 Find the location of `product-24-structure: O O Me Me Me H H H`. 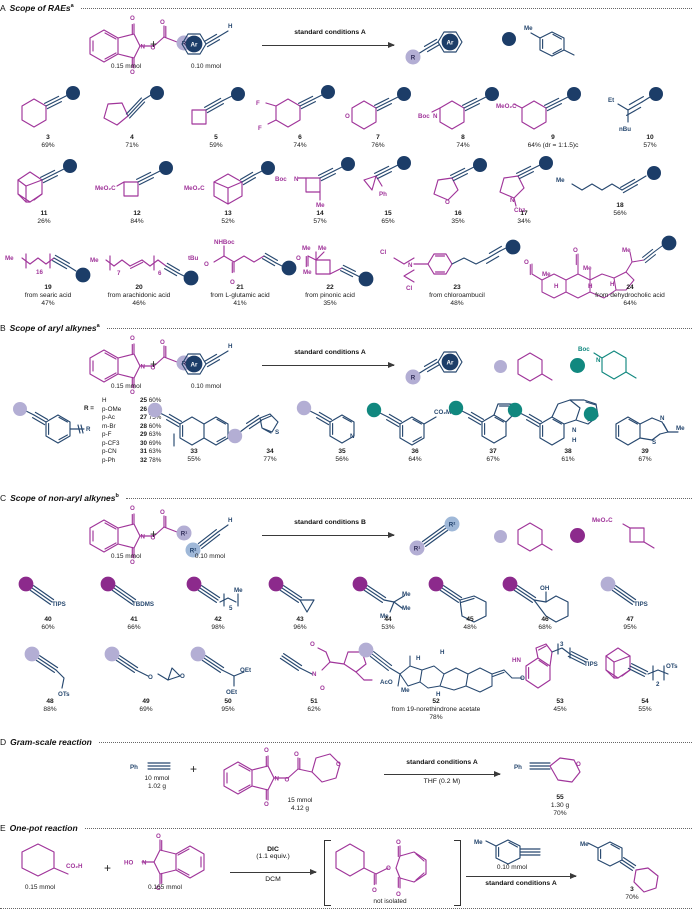

product-24-structure: O O Me Me Me H H H is located at coordinates (602, 266).